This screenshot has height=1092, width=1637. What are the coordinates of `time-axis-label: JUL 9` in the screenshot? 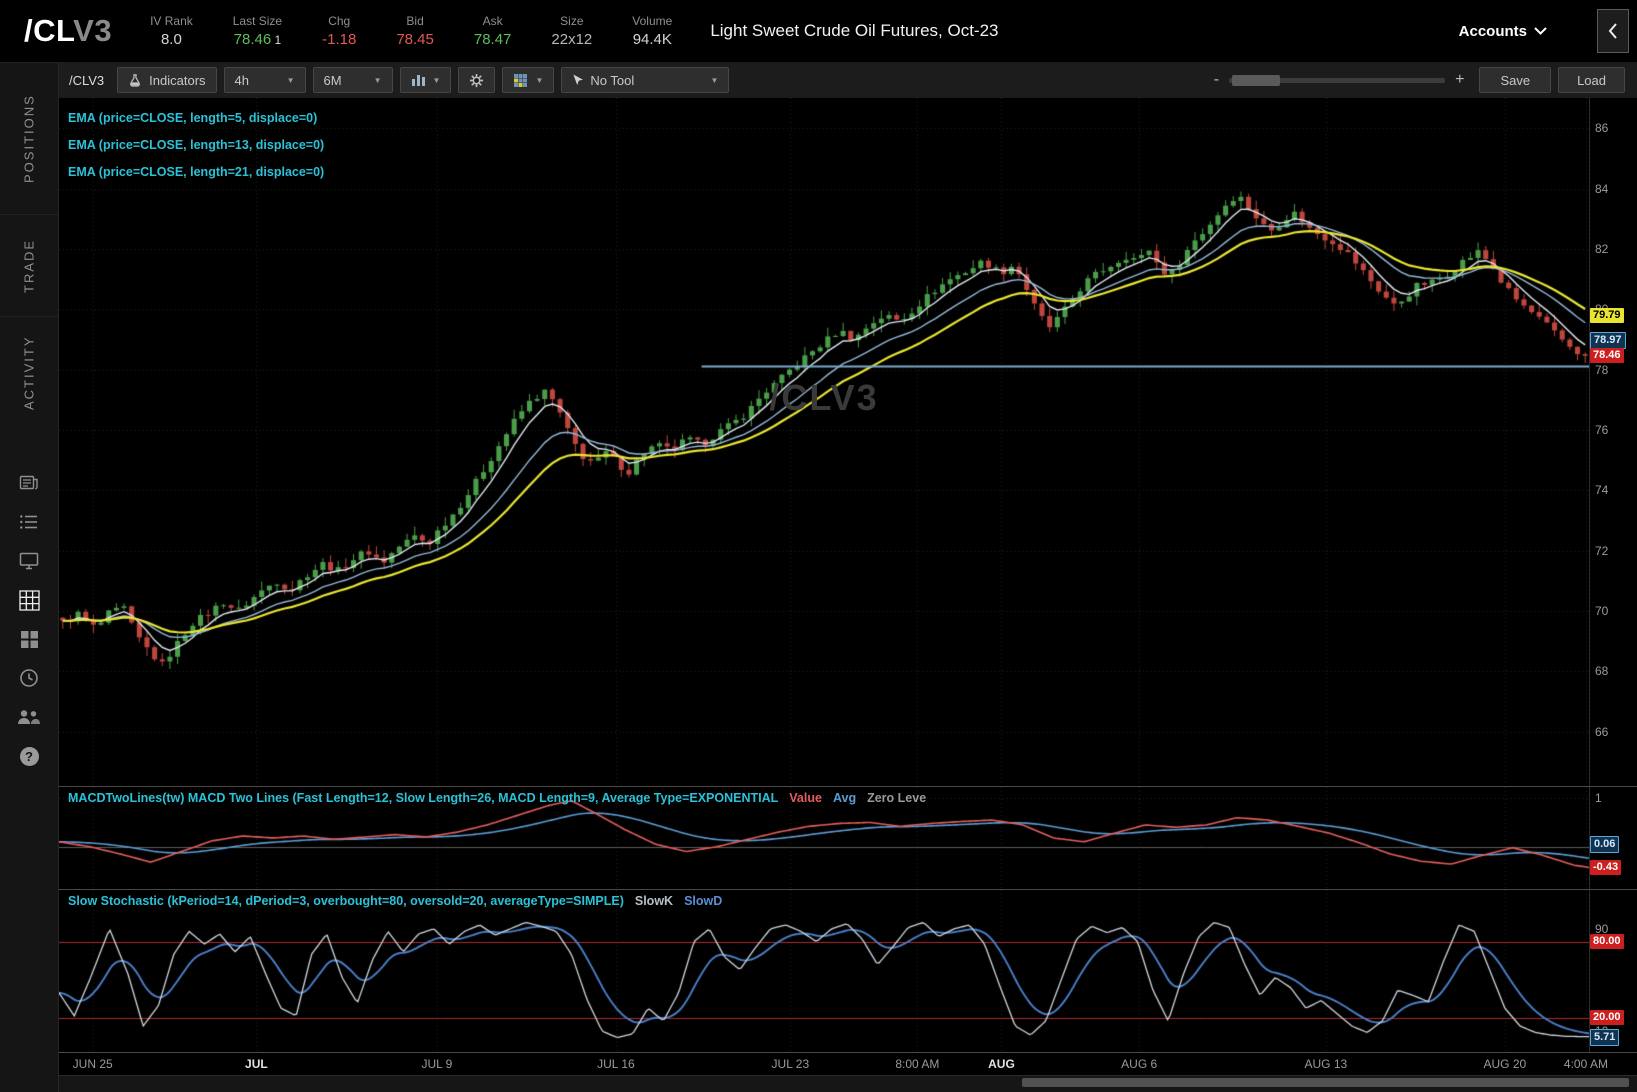 It's located at (437, 1064).